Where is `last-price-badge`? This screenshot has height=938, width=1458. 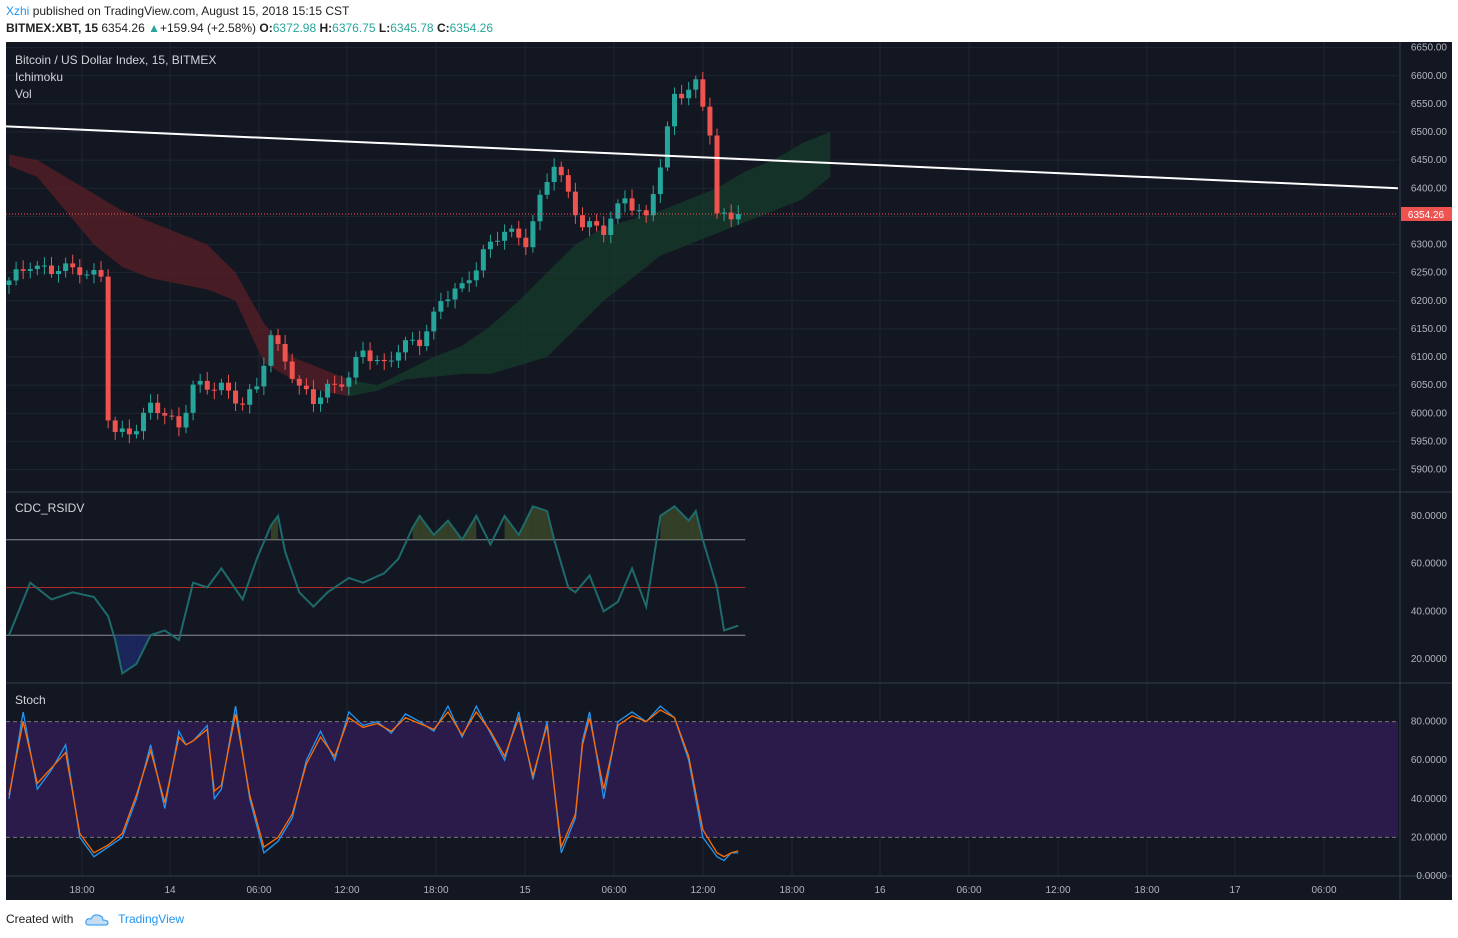 last-price-badge is located at coordinates (1426, 213).